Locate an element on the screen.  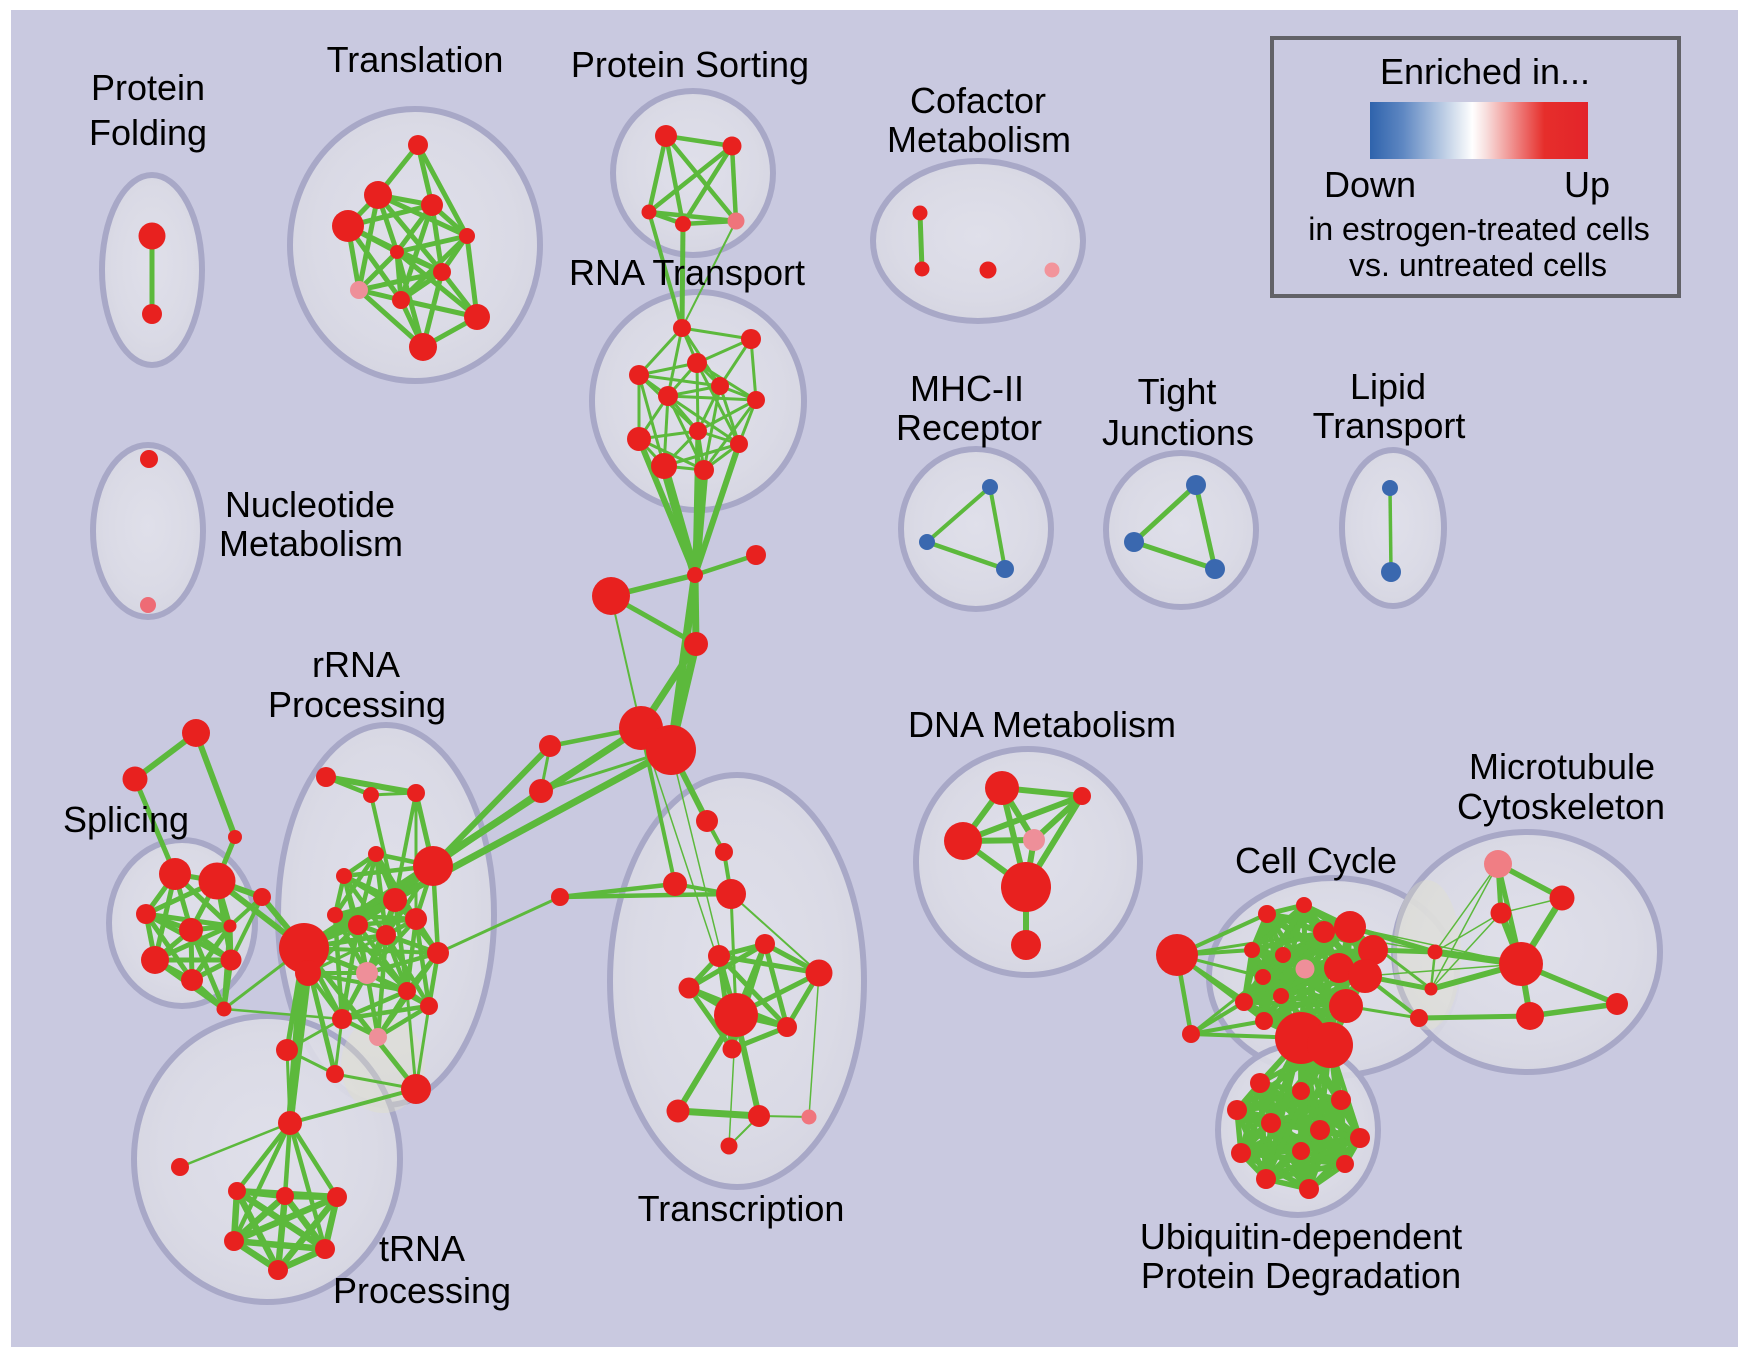
svg-text: tRNA is located at coordinates (422, 1248).